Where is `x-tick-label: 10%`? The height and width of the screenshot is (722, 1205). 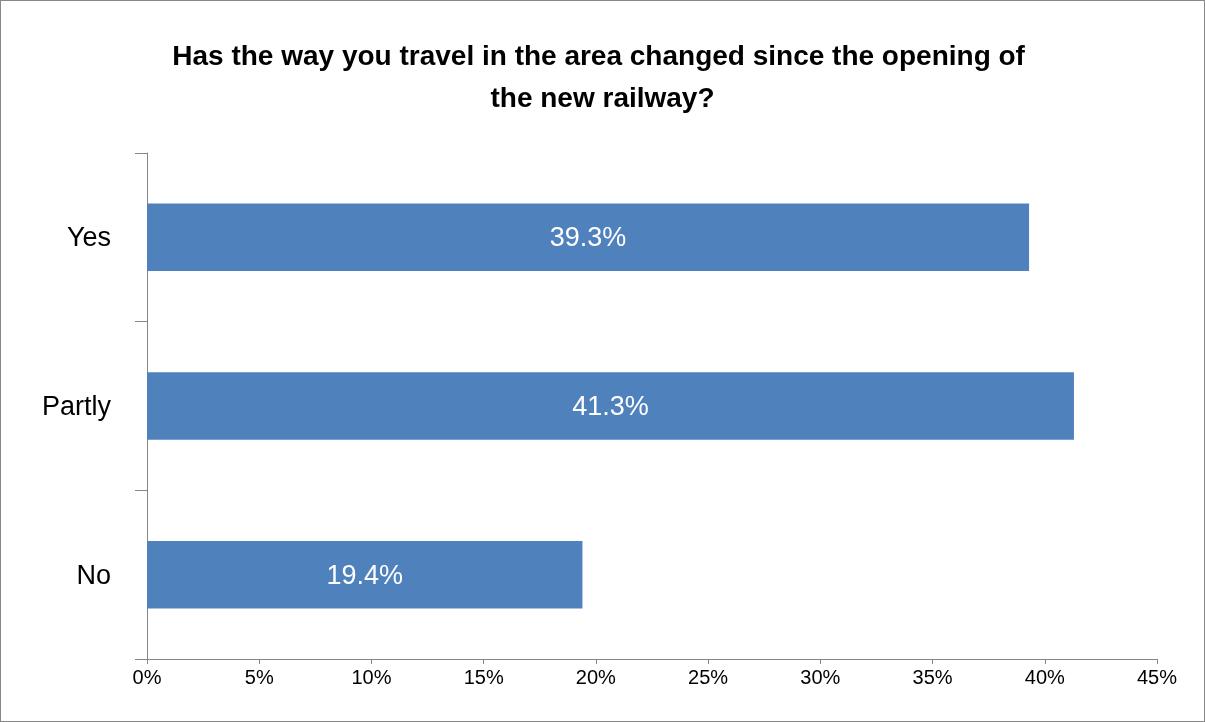 x-tick-label: 10% is located at coordinates (371, 677).